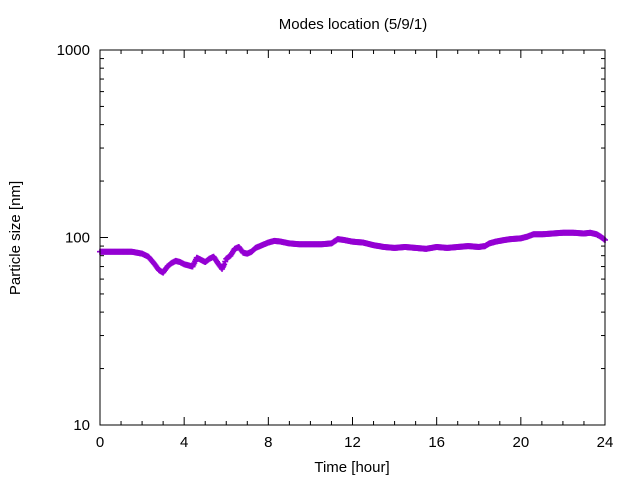 This screenshot has width=640, height=480. I want to click on data-points, so click(352, 252).